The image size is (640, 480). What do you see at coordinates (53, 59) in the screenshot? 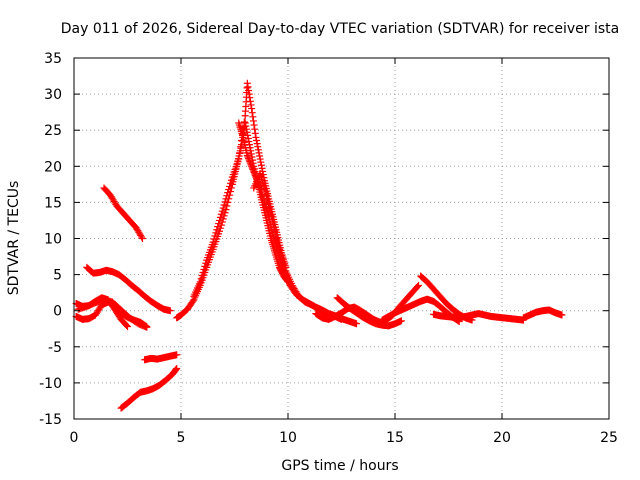
I see `y-tick-label: 35` at bounding box center [53, 59].